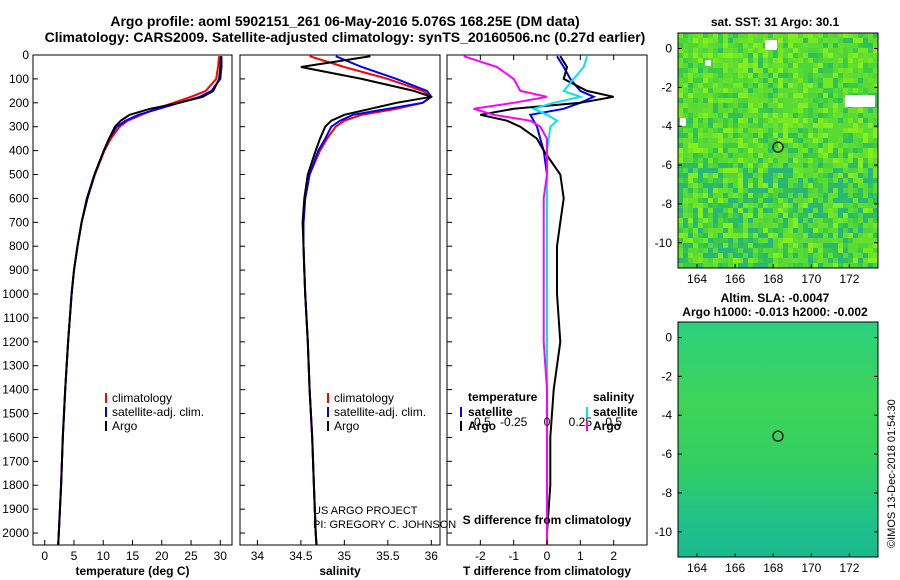 This screenshot has width=900, height=580. What do you see at coordinates (15, 437) in the screenshot?
I see `temperature-ytick-label: 1600` at bounding box center [15, 437].